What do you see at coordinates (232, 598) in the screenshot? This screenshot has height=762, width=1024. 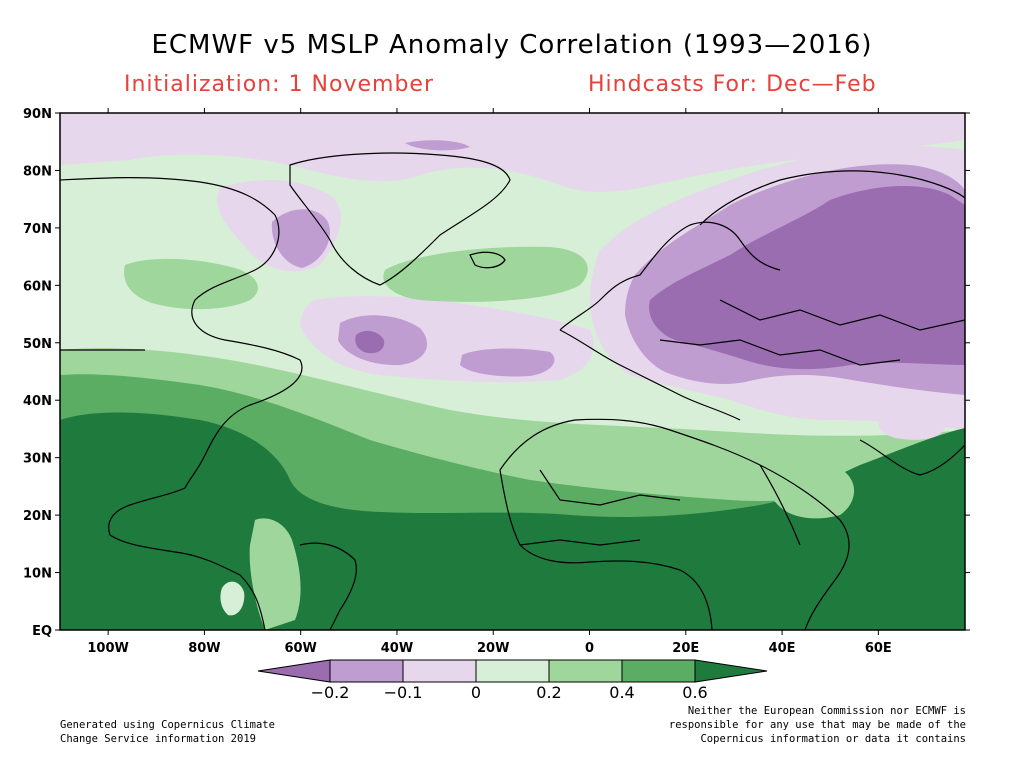 I see `field-pos-light-caribbean` at bounding box center [232, 598].